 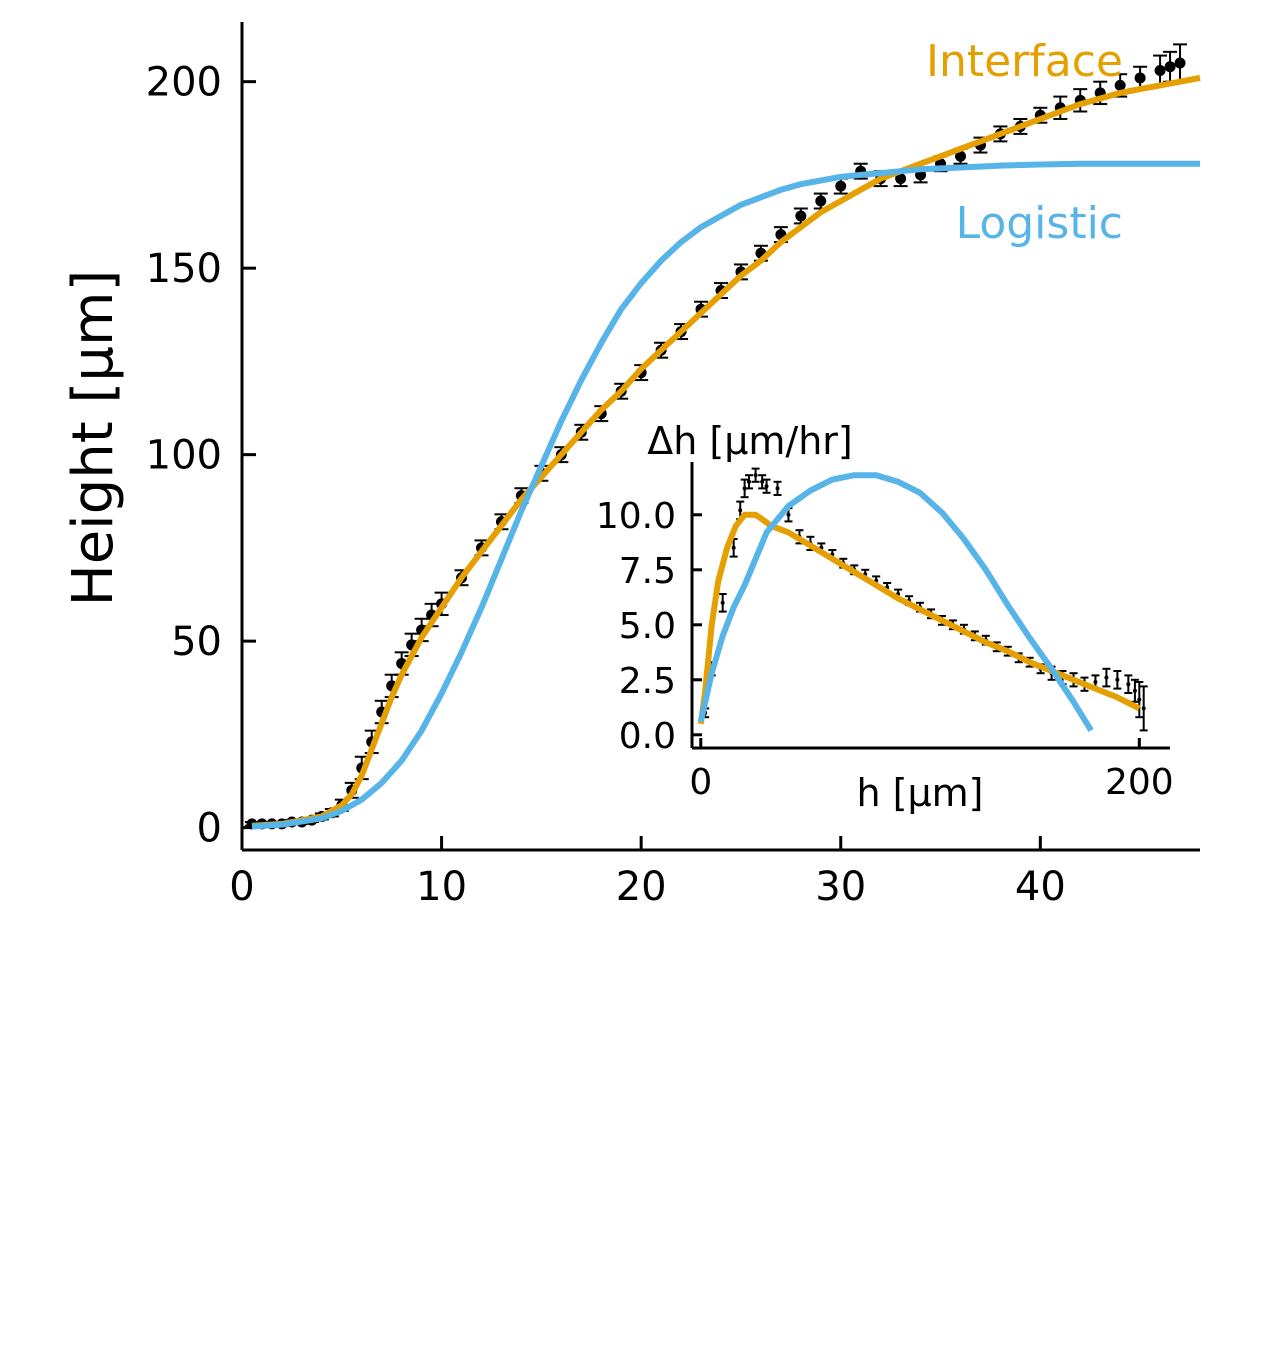 What do you see at coordinates (184, 456) in the screenshot?
I see `main-y-tick-label: 100` at bounding box center [184, 456].